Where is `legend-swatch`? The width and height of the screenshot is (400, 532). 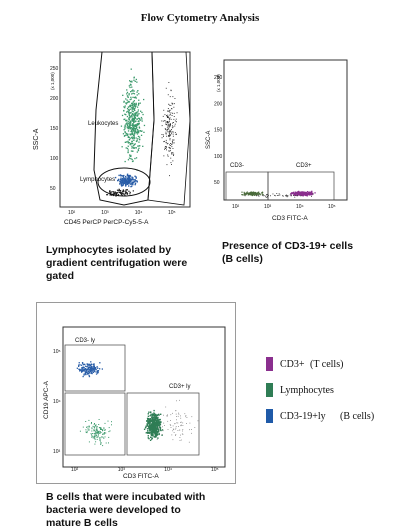 legend-swatch is located at coordinates (269, 416).